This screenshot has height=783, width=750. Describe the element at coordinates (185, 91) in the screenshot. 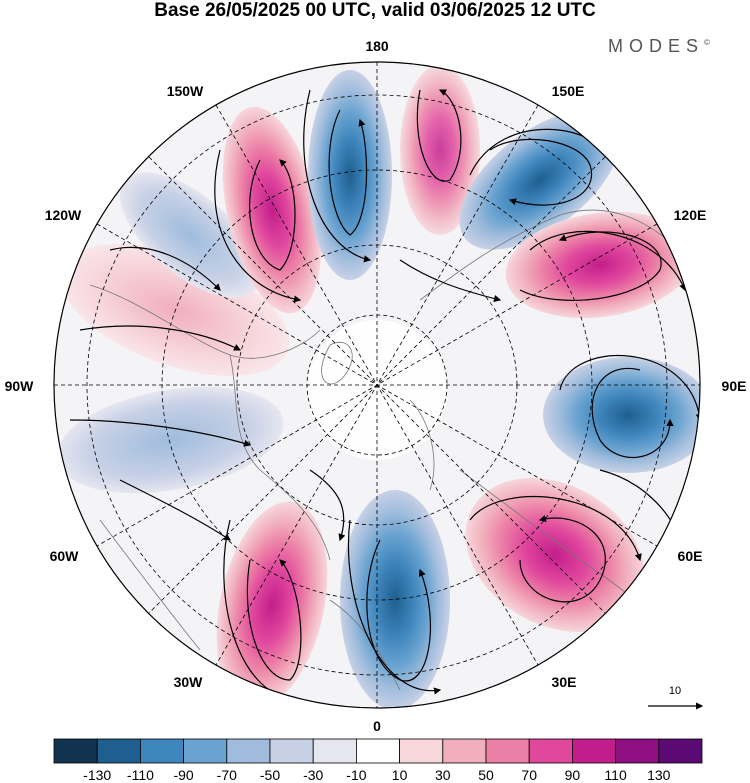

I see `lon-label-150w: 150W` at that location.